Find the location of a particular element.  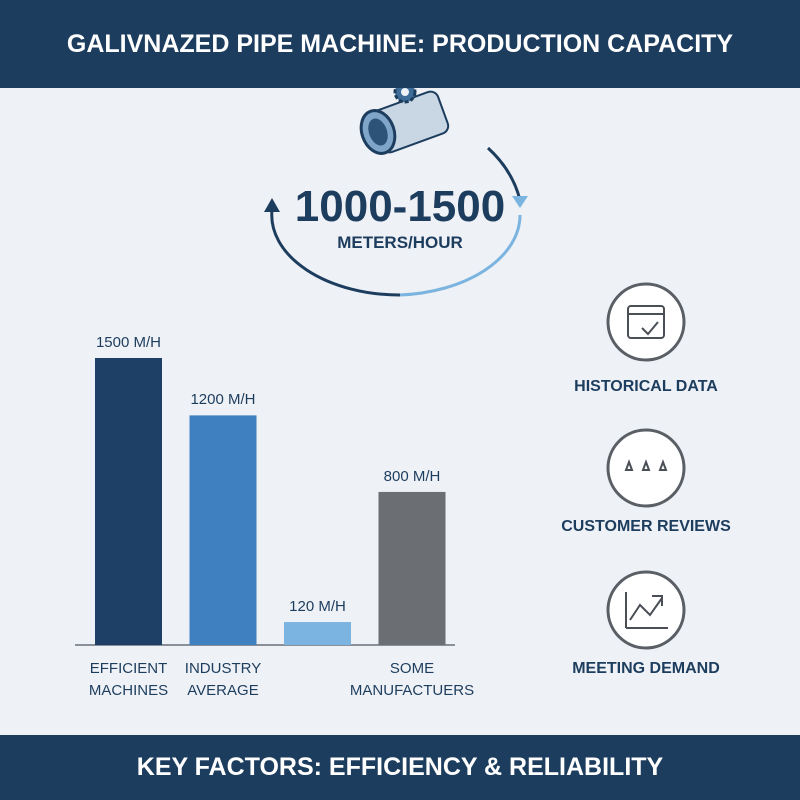

icon-glyphs is located at coordinates (646, 467).